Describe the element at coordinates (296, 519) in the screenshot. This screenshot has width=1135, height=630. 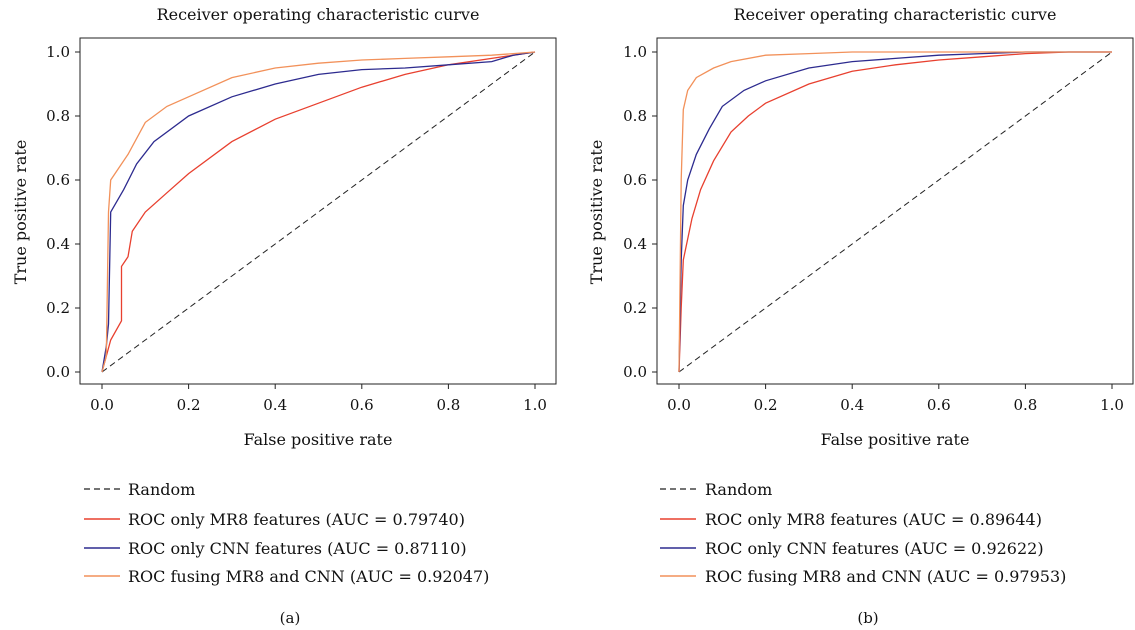
I see `legend-label-mr8: ROC only MR8 features (AUC = 0.79740)` at that location.